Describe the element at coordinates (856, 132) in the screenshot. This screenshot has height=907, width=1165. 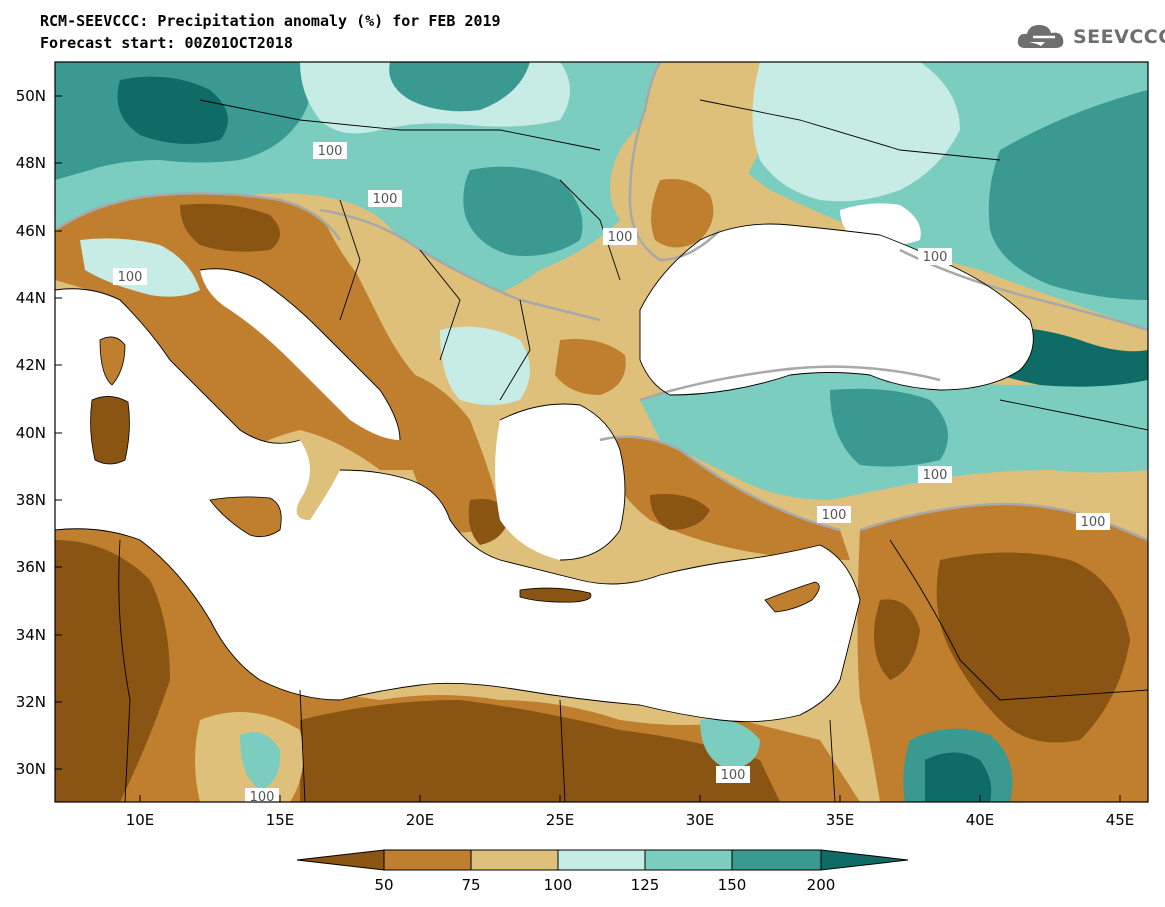
I see `russia-light-band` at that location.